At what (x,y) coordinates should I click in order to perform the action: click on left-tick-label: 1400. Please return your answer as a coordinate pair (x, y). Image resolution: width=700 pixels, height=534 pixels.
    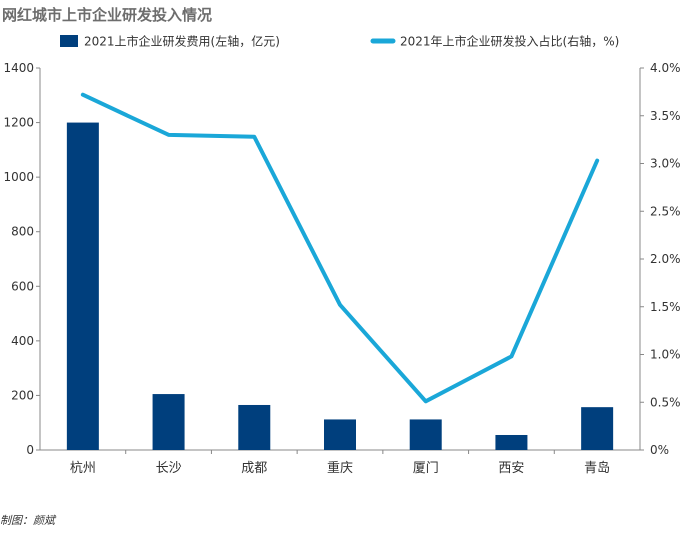
    Looking at the image, I should click on (18, 68).